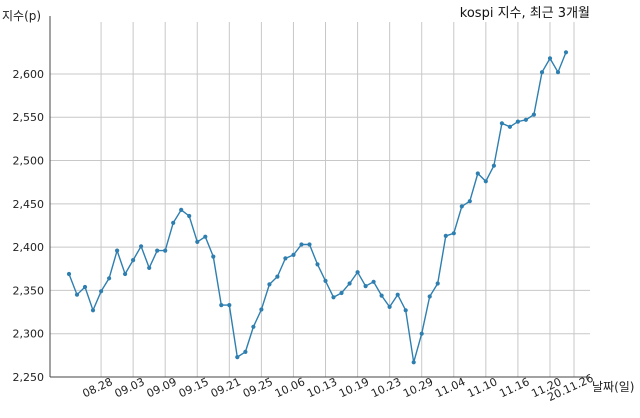 The height and width of the screenshot is (418, 640). I want to click on y-tick-label: 2,350, so click(29, 290).